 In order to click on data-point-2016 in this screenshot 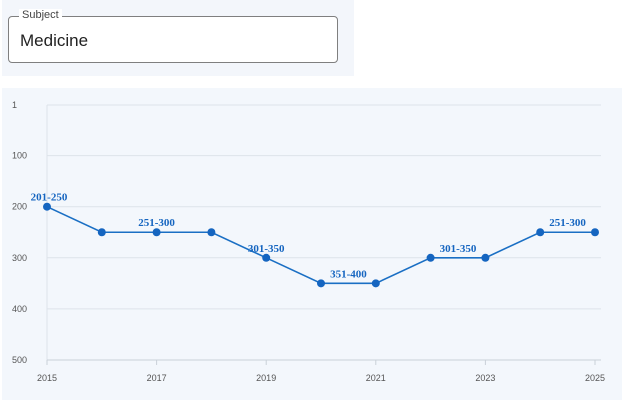, I will do `click(101, 232)`.